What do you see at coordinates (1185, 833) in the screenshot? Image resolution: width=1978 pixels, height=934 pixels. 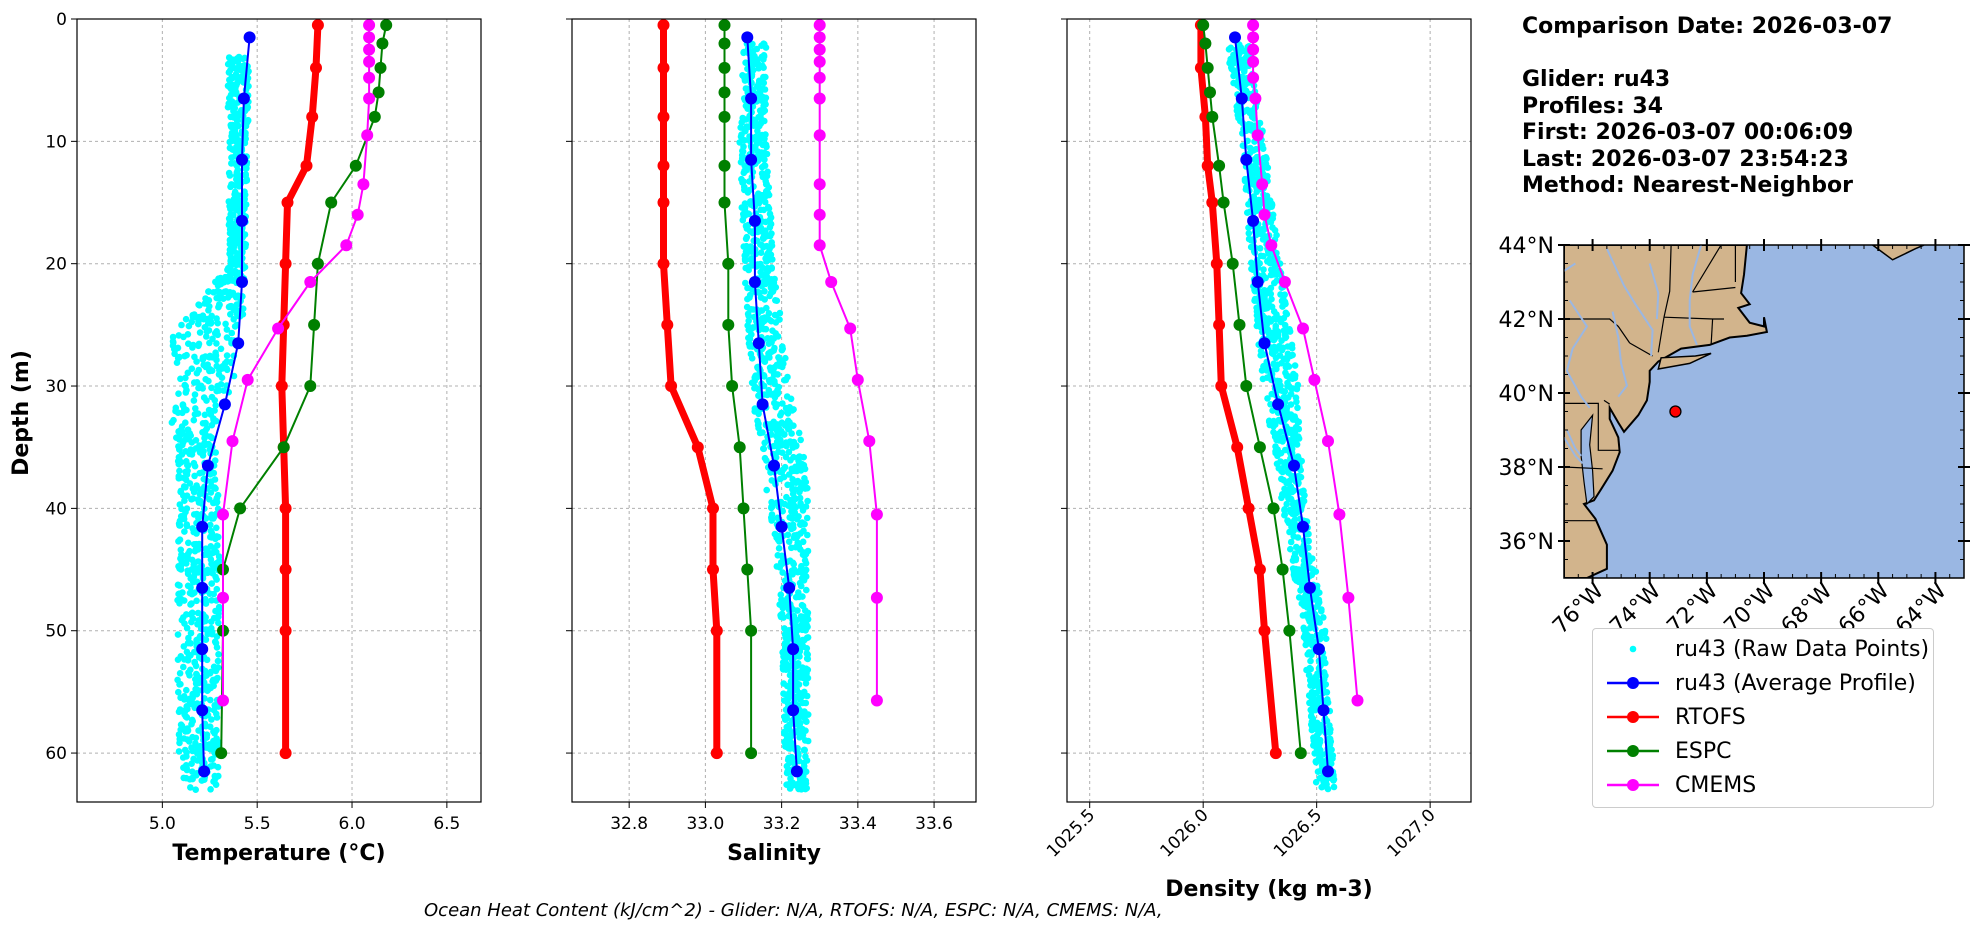 I see `x-tick-label: 1026.0` at bounding box center [1185, 833].